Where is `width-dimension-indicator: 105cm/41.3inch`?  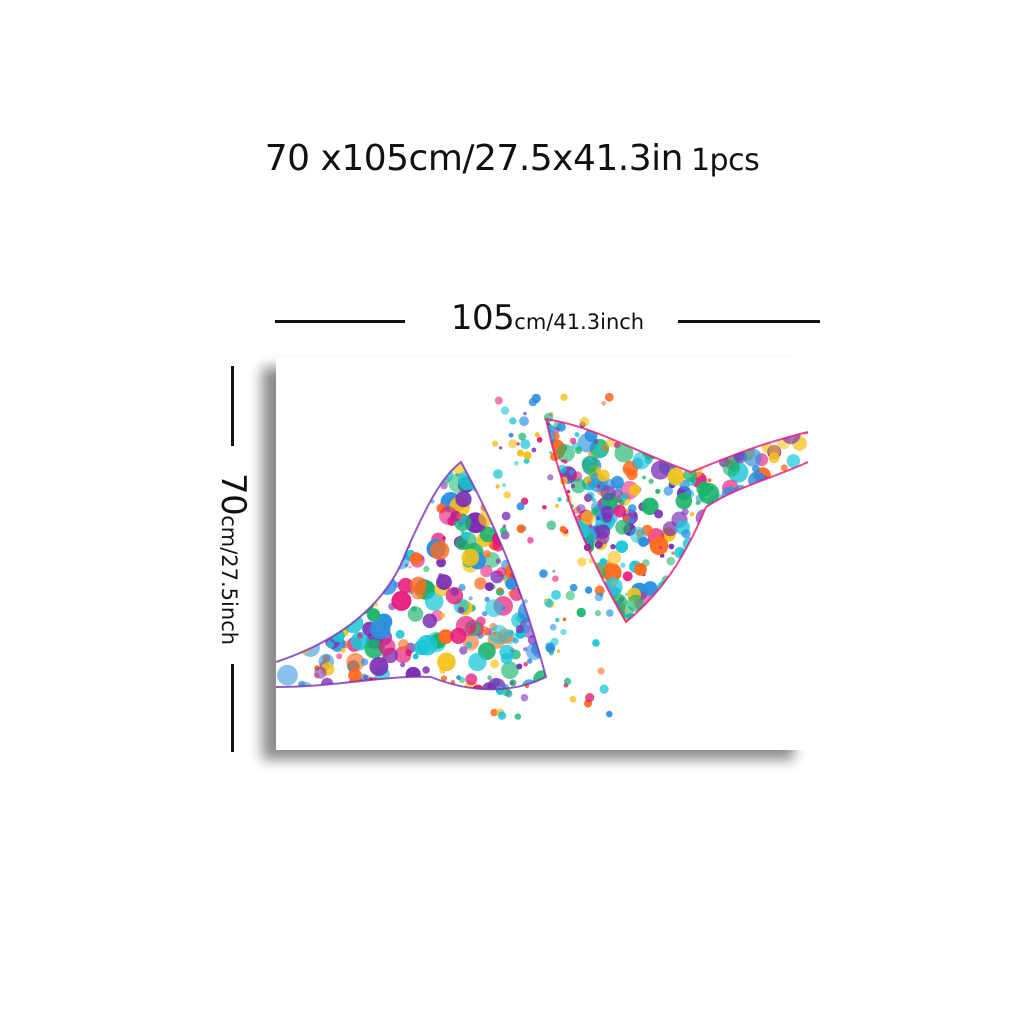
width-dimension-indicator: 105cm/41.3inch is located at coordinates (547, 320).